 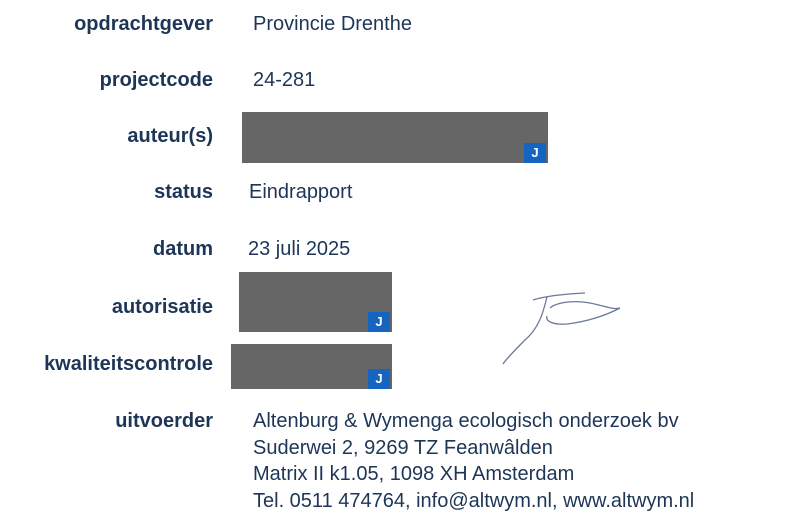 What do you see at coordinates (299, 249) in the screenshot?
I see `value: 23 juli 2025` at bounding box center [299, 249].